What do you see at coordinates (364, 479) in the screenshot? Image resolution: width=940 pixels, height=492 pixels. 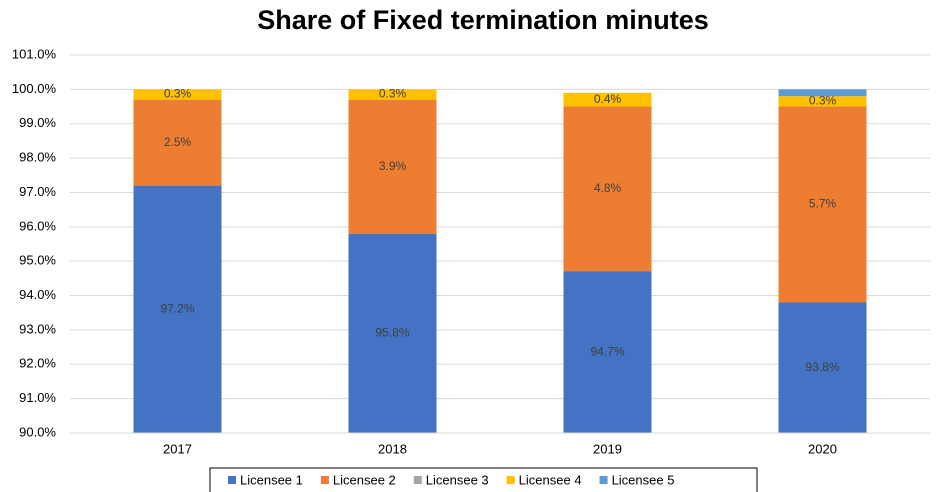 I see `legend-label: Licensee 2` at bounding box center [364, 479].